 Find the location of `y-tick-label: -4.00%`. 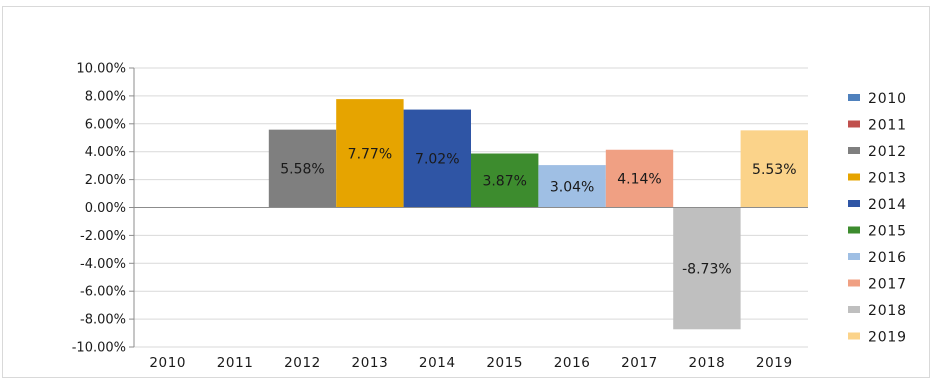

y-tick-label: -4.00% is located at coordinates (103, 264).